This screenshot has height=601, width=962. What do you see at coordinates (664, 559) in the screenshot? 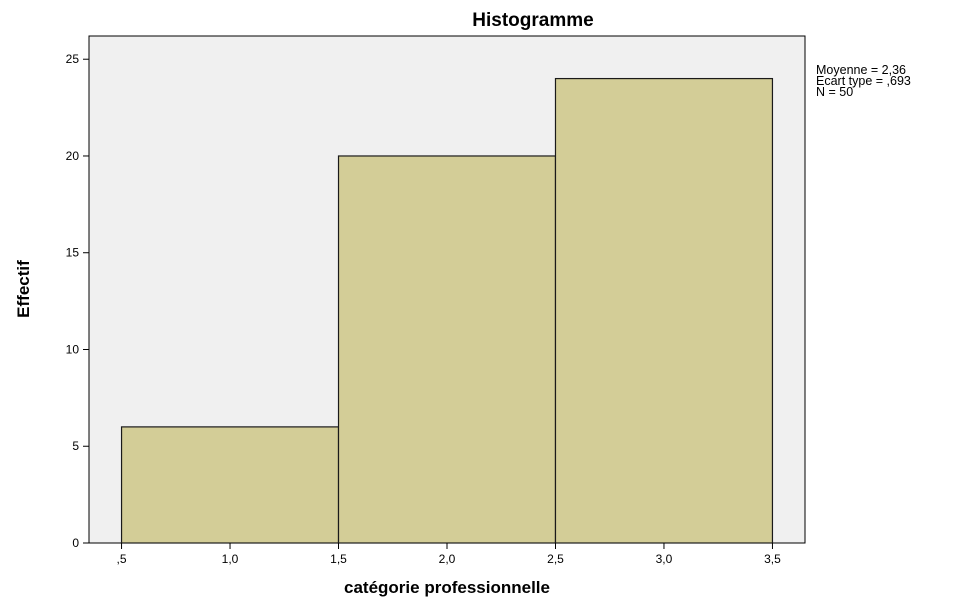
I see `x-tick-label: 3,0` at bounding box center [664, 559].